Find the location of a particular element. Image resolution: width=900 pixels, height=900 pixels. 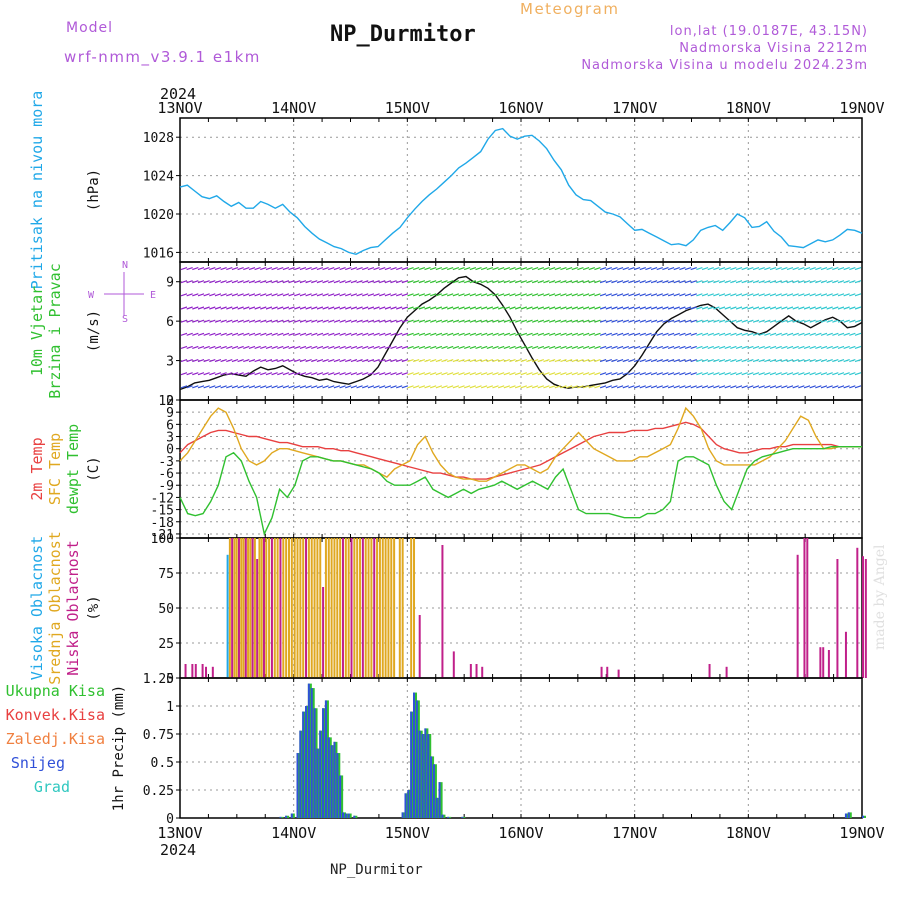

y-tick-label: -3 is located at coordinates (166, 462).